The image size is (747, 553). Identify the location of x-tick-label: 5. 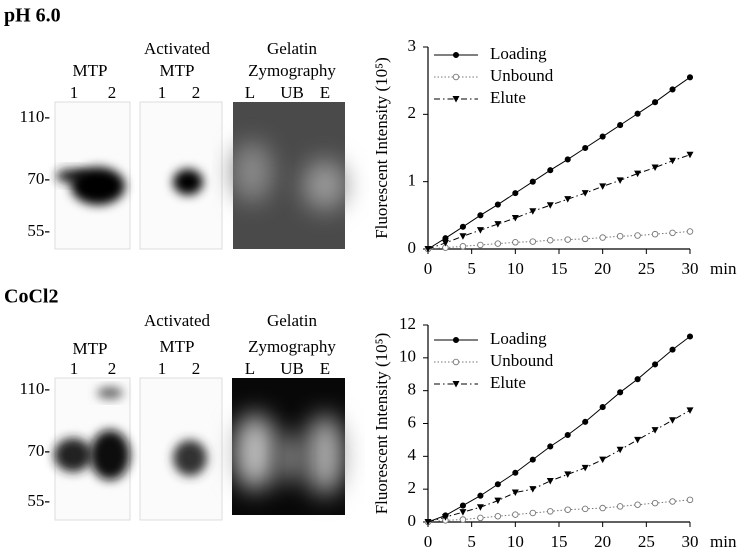
(471, 541).